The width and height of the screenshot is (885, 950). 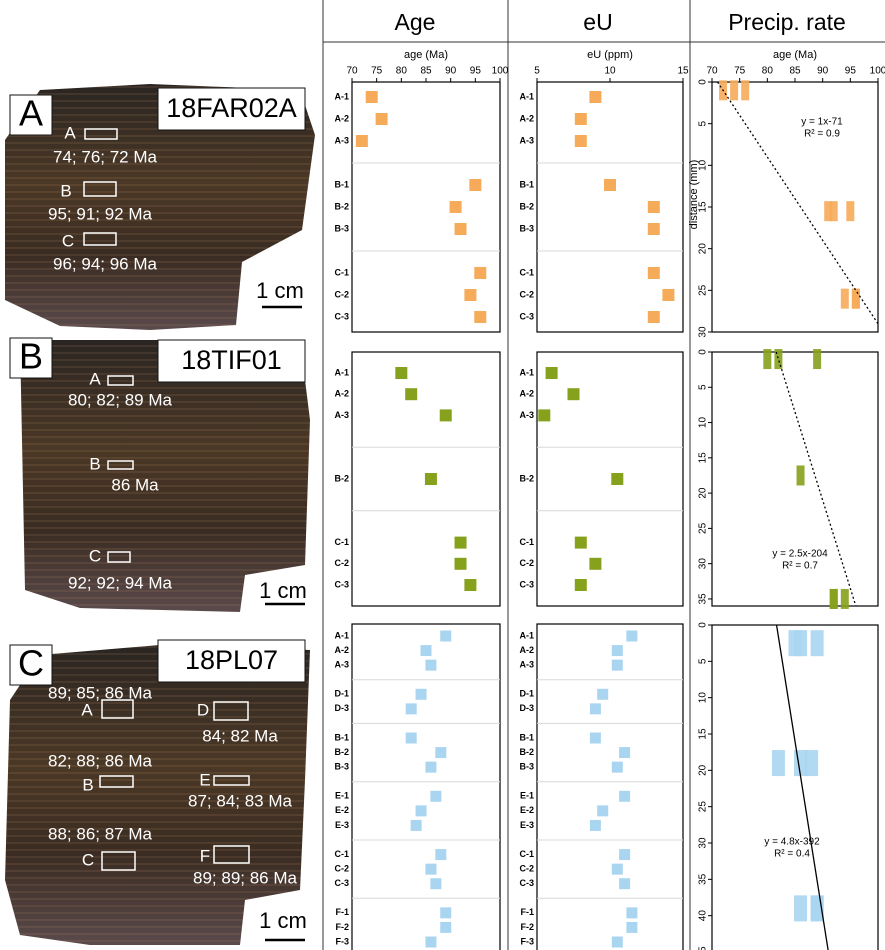 What do you see at coordinates (792, 854) in the screenshot?
I see `fit-r2: R² = 0.4` at bounding box center [792, 854].